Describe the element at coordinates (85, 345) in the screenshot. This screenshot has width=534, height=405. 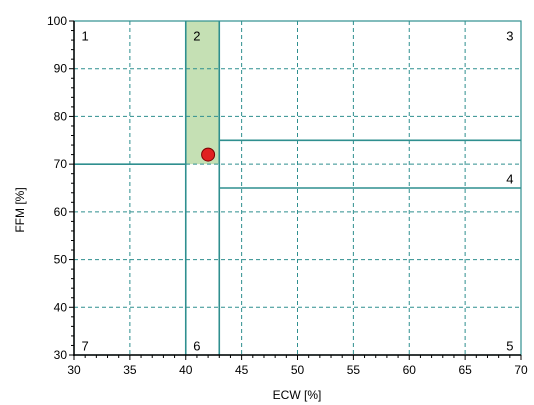
I see `zone-label-7: 7` at that location.